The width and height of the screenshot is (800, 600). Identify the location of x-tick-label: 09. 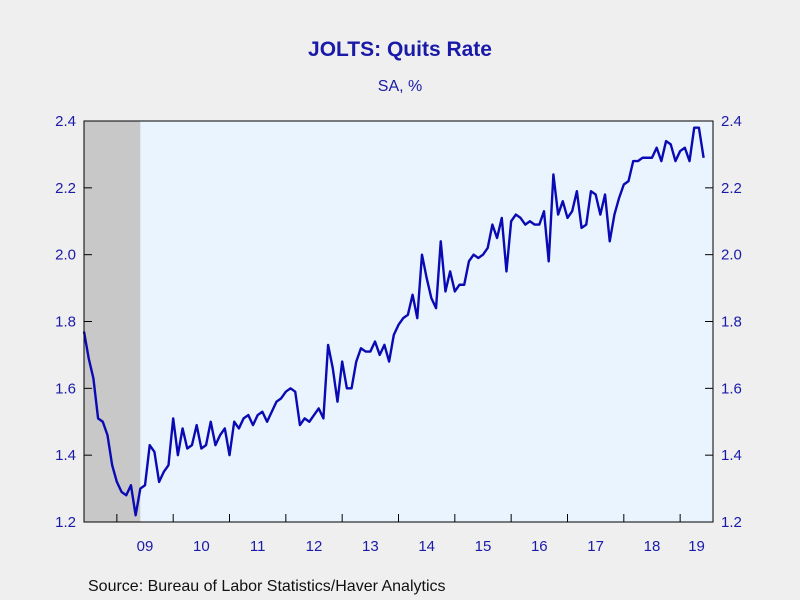
(145, 546).